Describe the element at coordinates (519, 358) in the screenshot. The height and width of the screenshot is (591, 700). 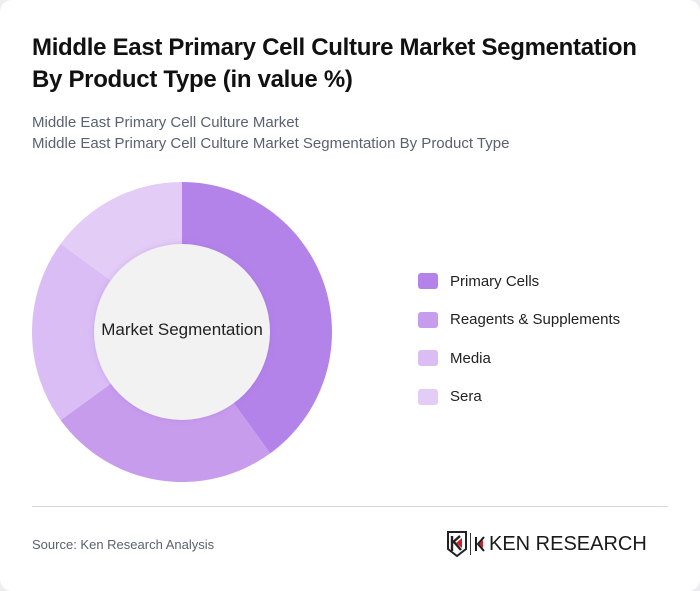
I see `legend-item-media: Media` at that location.